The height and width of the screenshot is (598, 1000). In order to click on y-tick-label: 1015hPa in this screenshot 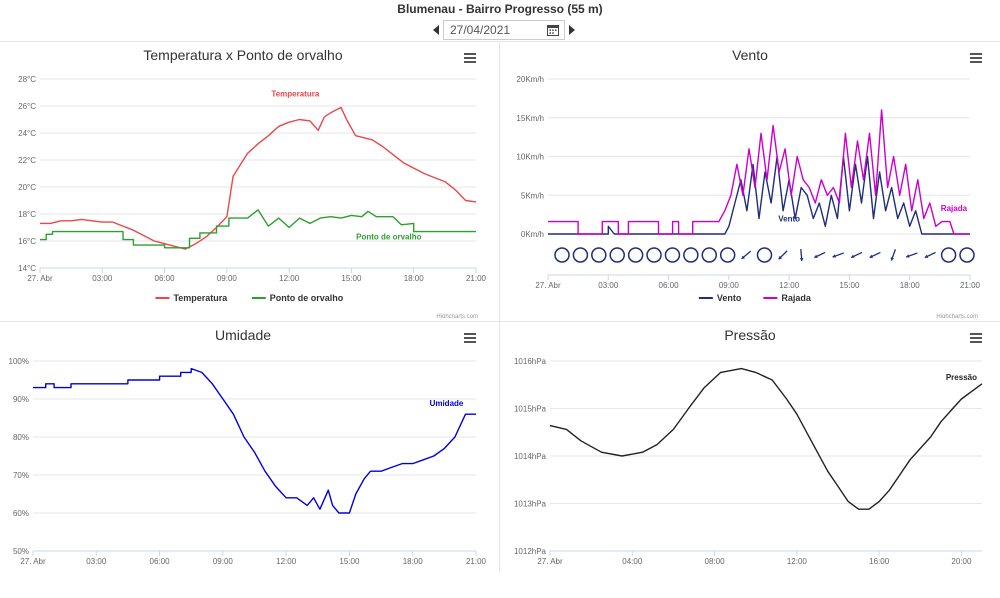, I will do `click(530, 409)`.